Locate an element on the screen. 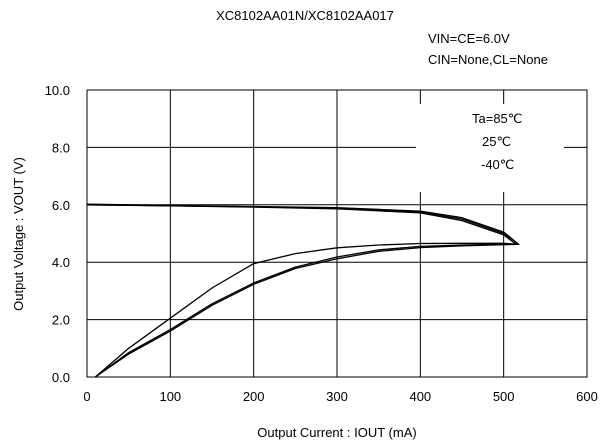 The image size is (613, 443). y-axis-label: Output Voltage : VOUT (V) is located at coordinates (18, 234).